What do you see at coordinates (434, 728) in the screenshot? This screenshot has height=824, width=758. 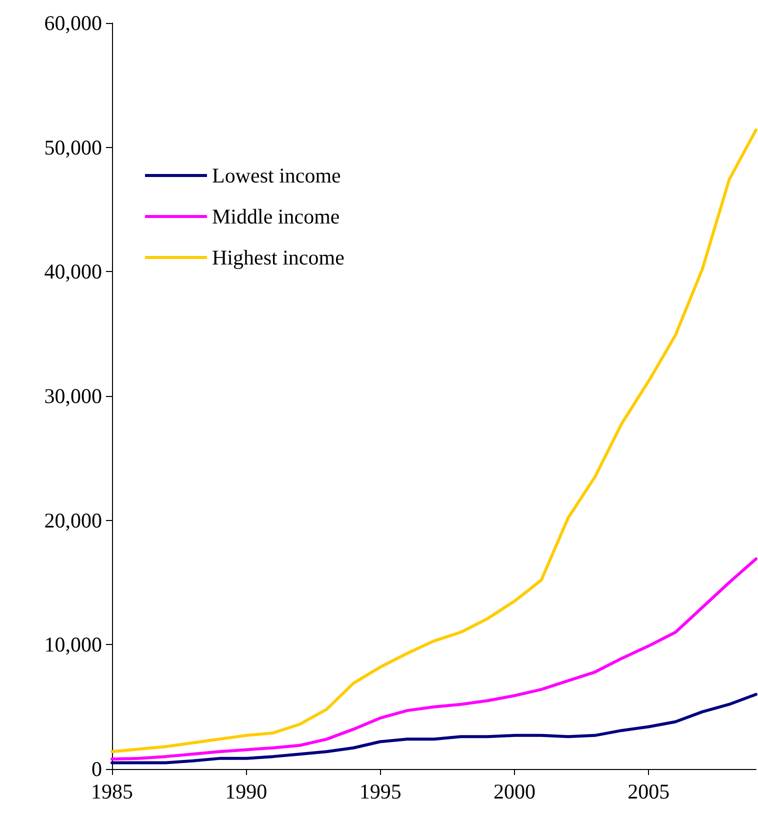 I see `line-series` at bounding box center [434, 728].